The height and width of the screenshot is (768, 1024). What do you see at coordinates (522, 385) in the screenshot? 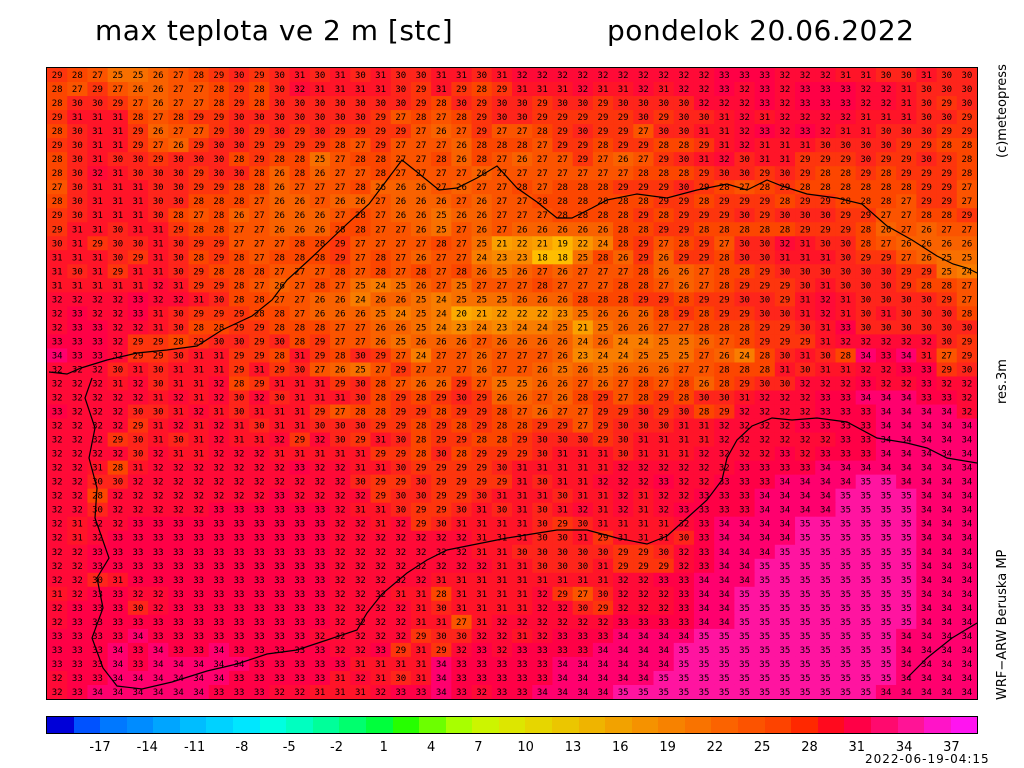
I see `grid-value: 25` at bounding box center [522, 385].